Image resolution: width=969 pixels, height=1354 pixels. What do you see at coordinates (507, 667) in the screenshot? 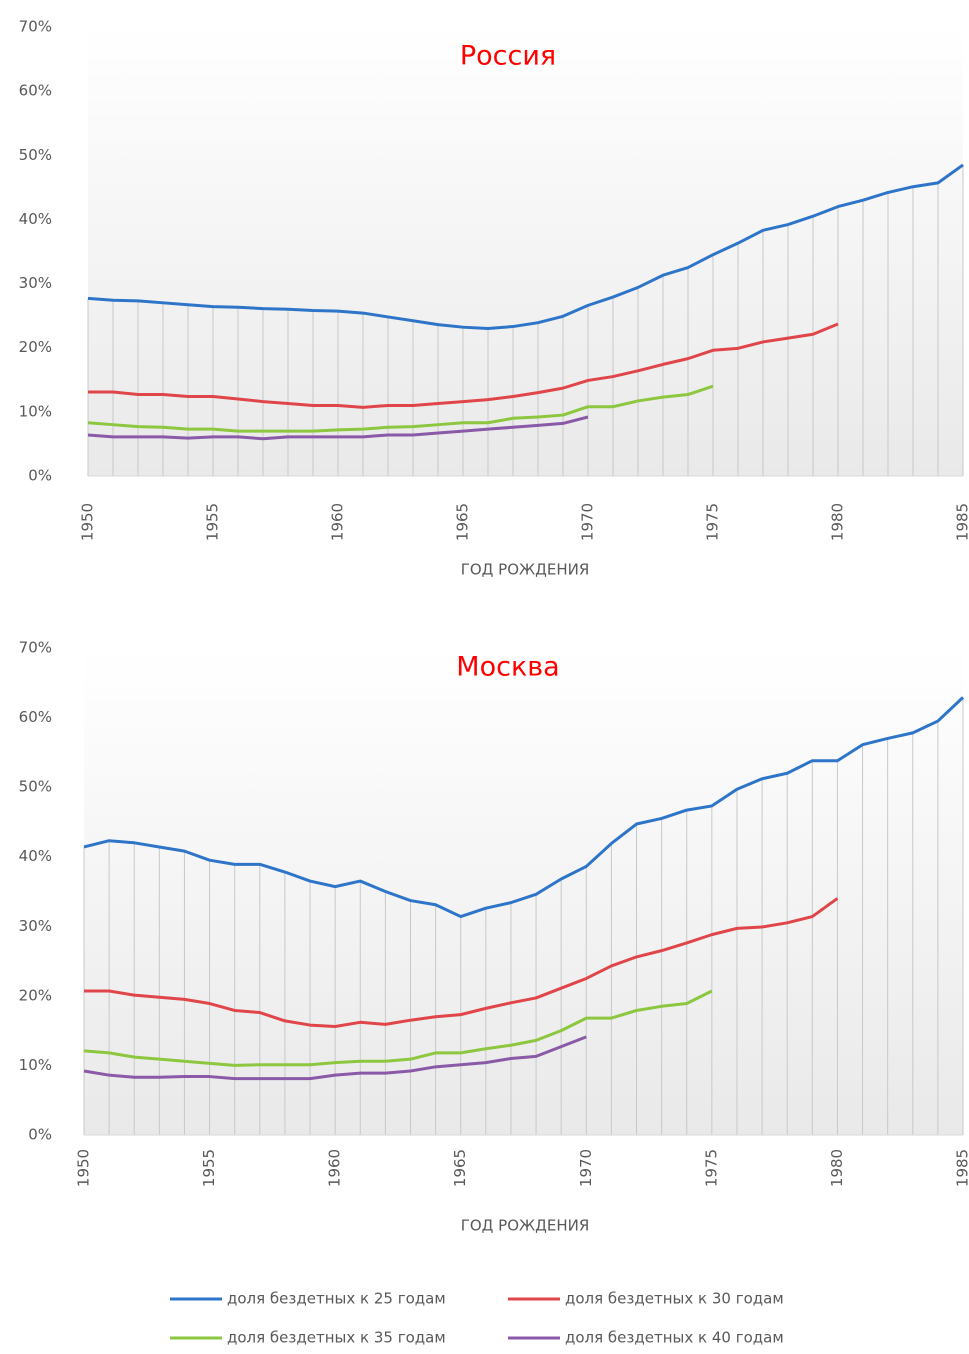
I see `chart-title: Москва` at bounding box center [507, 667].